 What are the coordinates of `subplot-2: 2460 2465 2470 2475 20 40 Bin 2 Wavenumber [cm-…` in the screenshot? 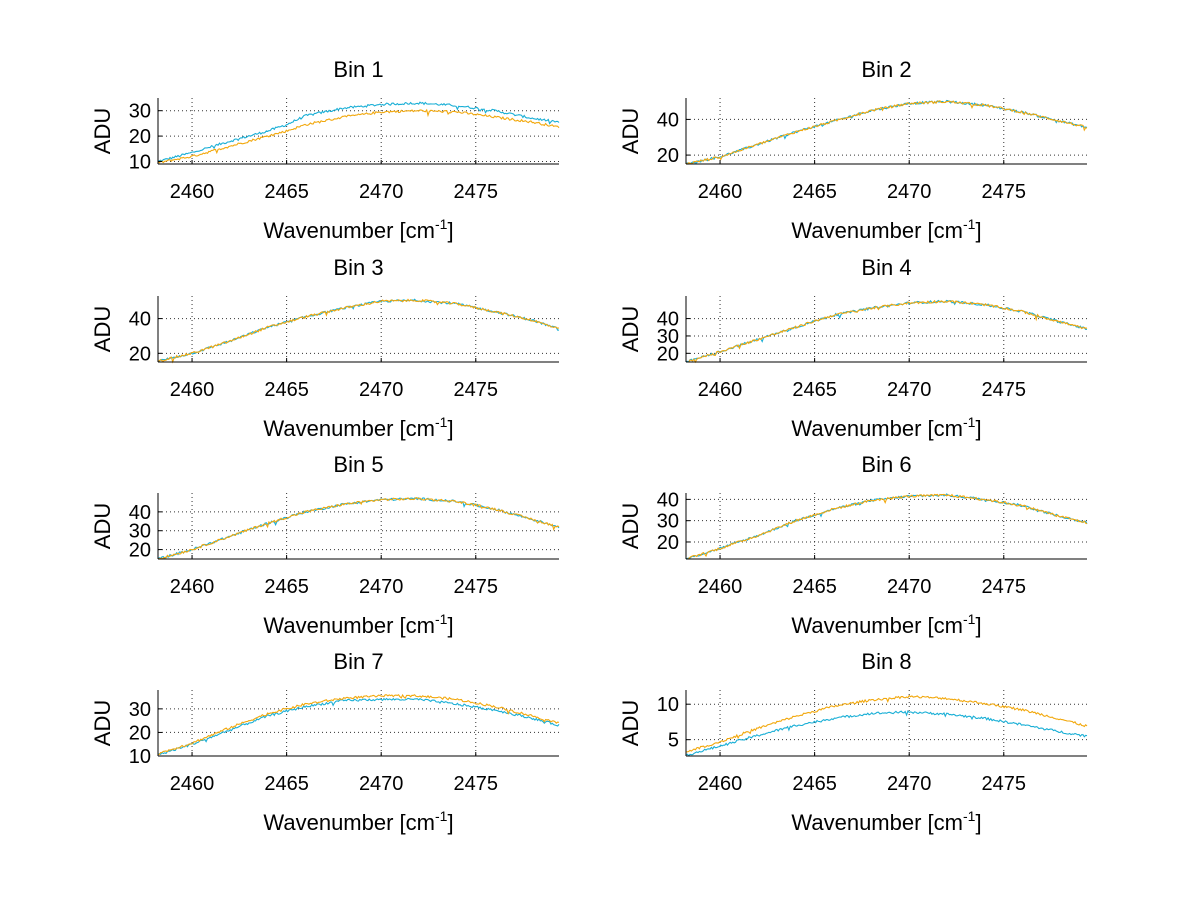 It's located at (853, 150).